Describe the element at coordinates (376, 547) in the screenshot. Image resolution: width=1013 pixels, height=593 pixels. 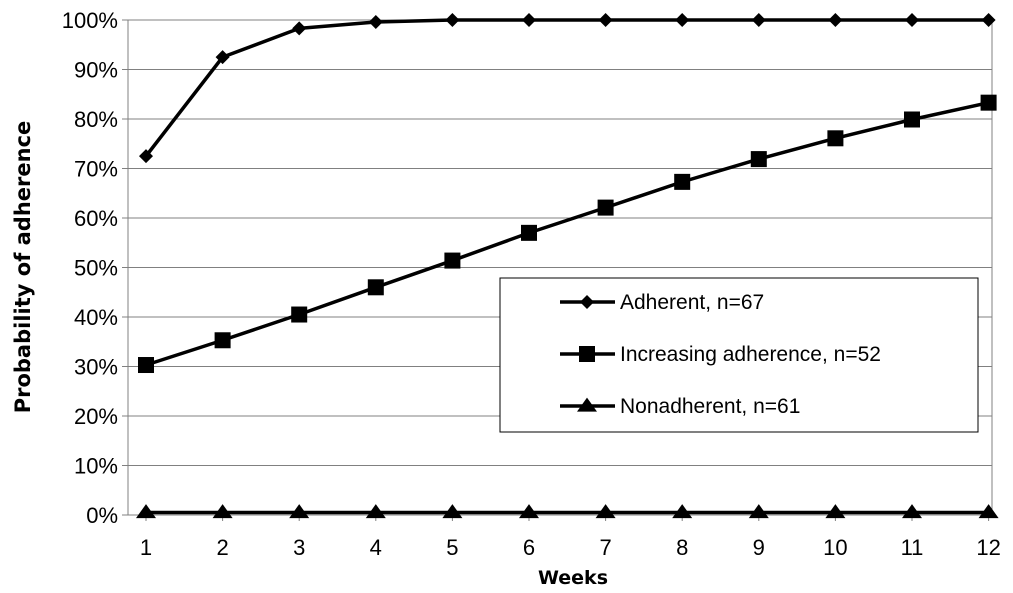
I see `x-tick-label: 4` at that location.